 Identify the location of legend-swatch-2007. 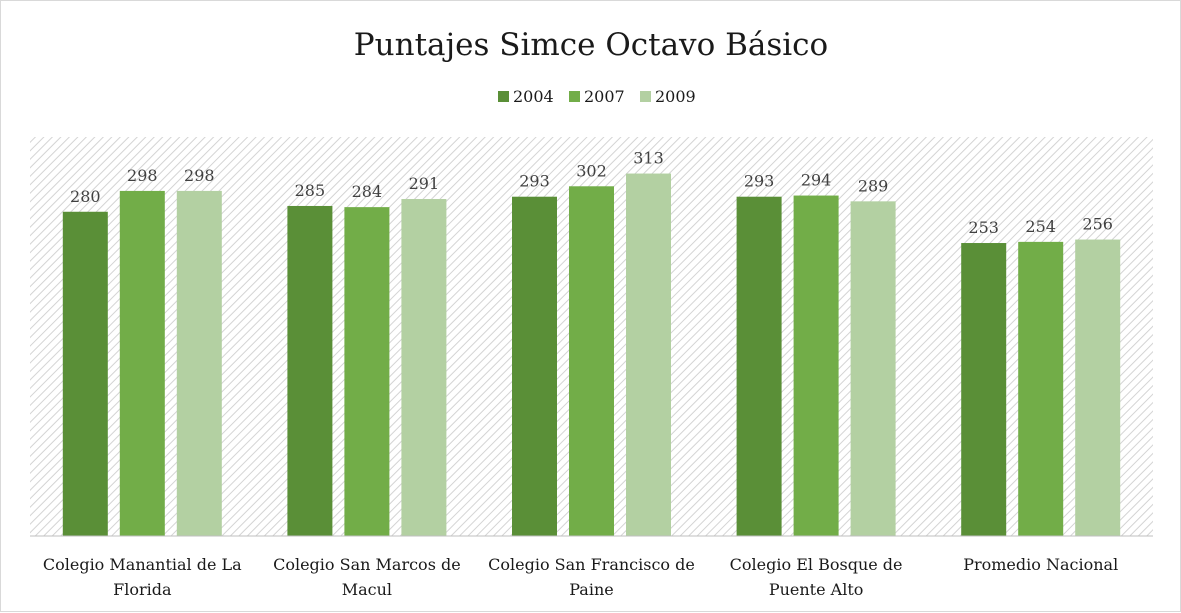
(574, 96).